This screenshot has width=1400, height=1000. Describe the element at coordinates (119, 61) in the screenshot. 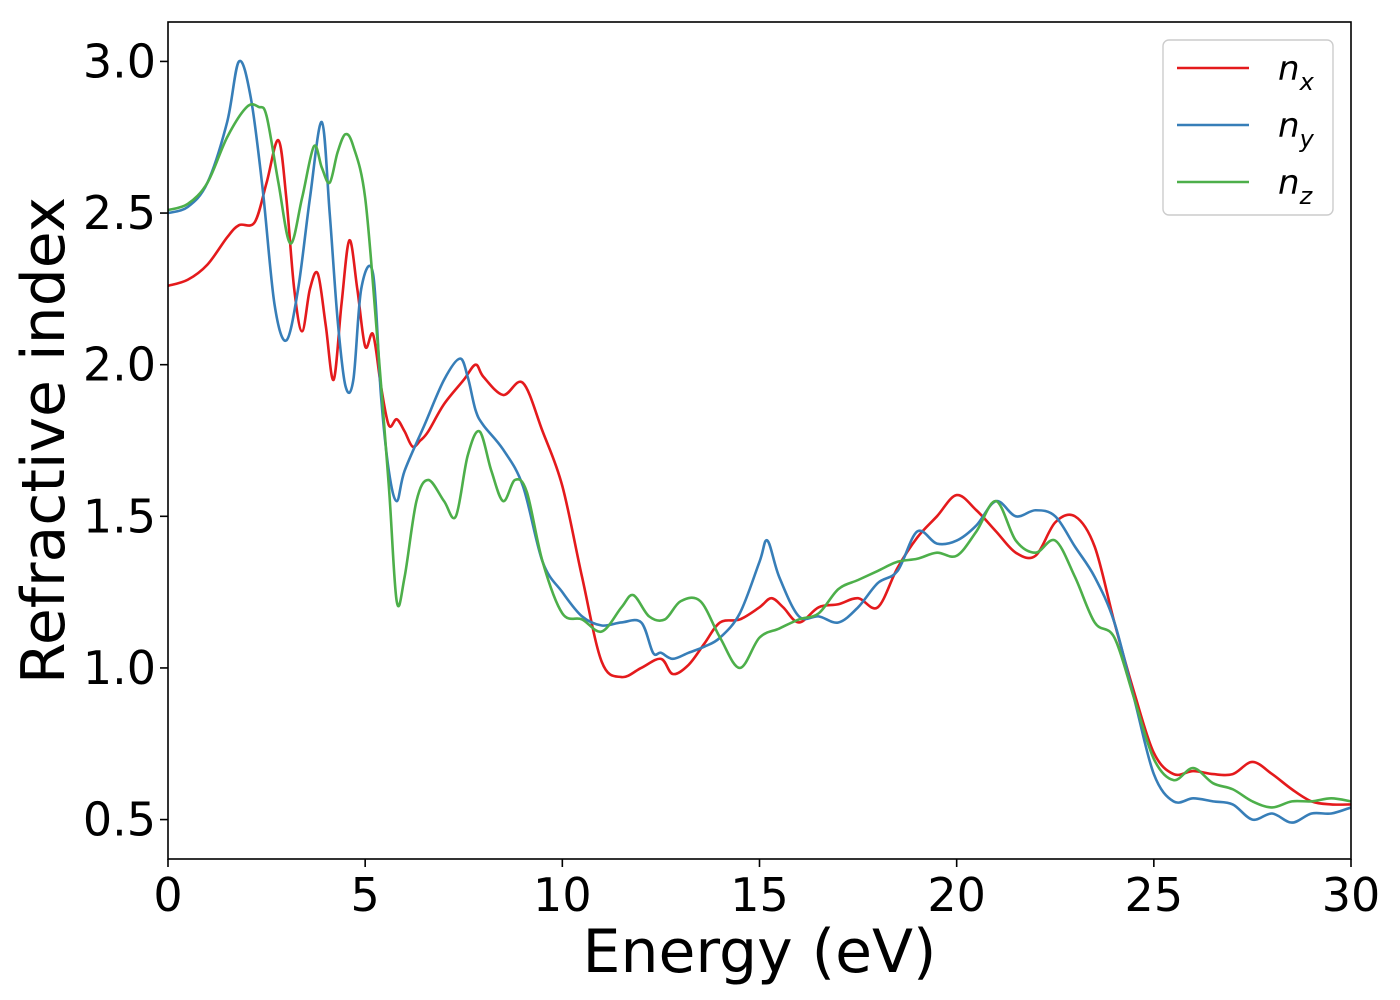

I see `y-tick-label: 3.0` at that location.